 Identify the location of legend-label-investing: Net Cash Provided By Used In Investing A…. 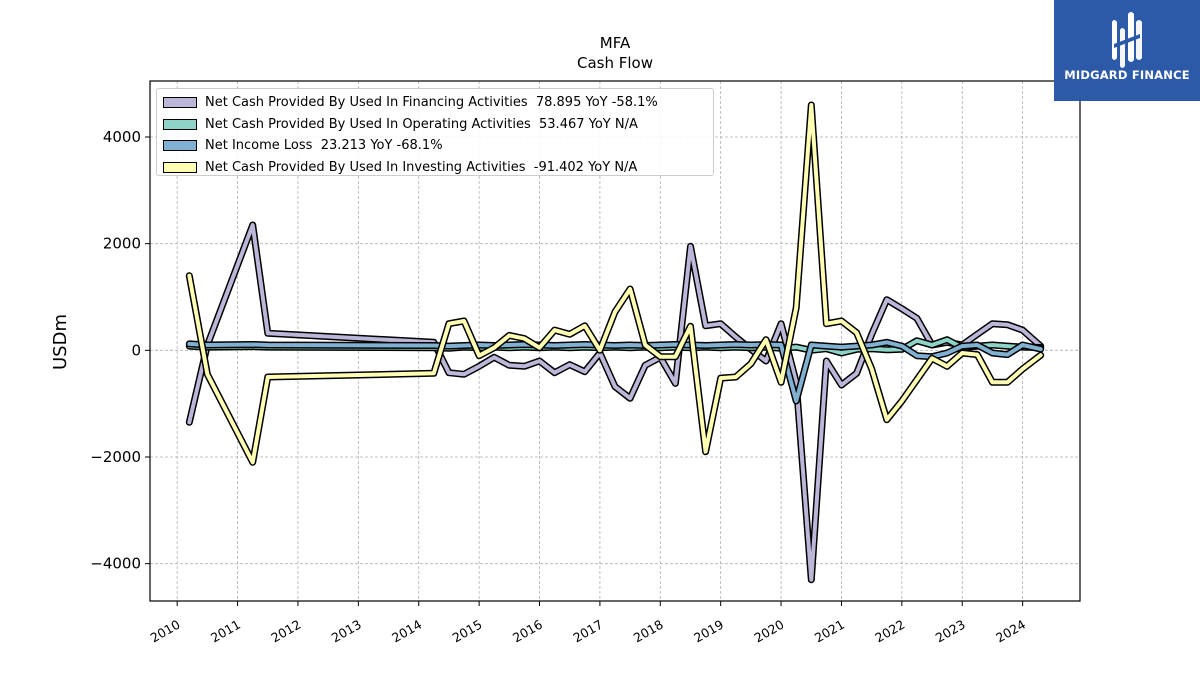
(421, 167).